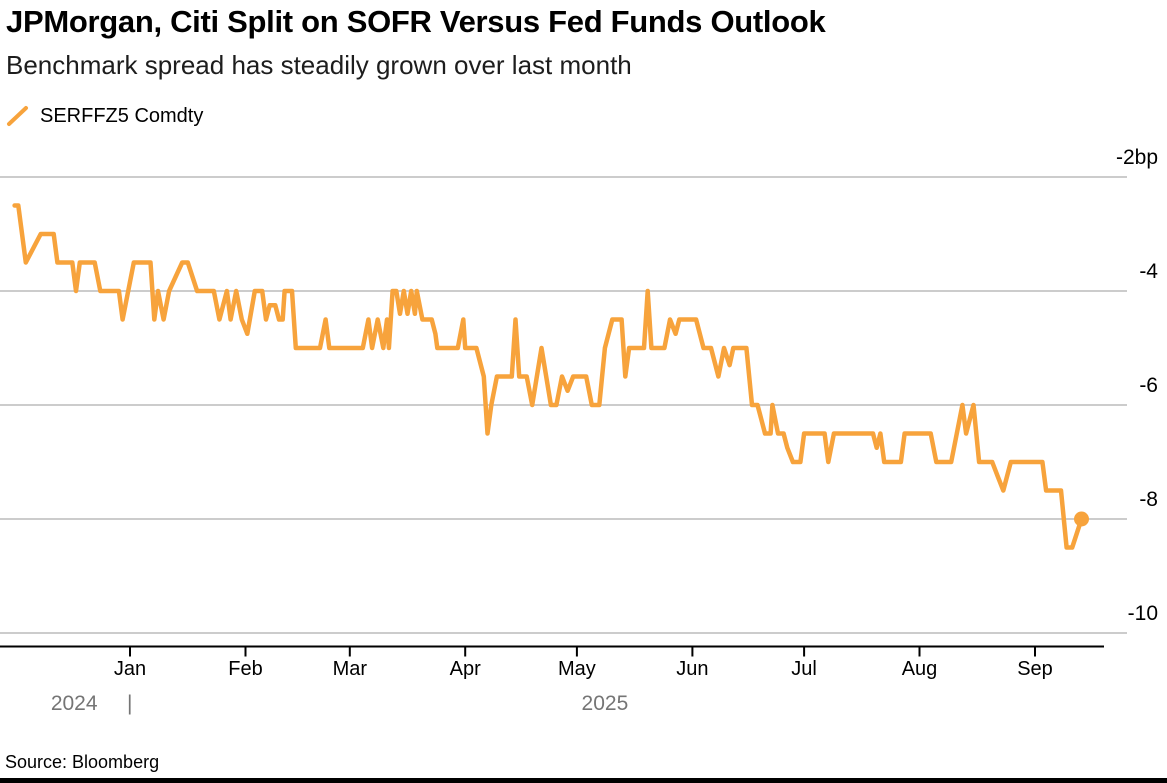 This screenshot has height=783, width=1167. Describe the element at coordinates (583, 780) in the screenshot. I see `bottom-rule` at that location.